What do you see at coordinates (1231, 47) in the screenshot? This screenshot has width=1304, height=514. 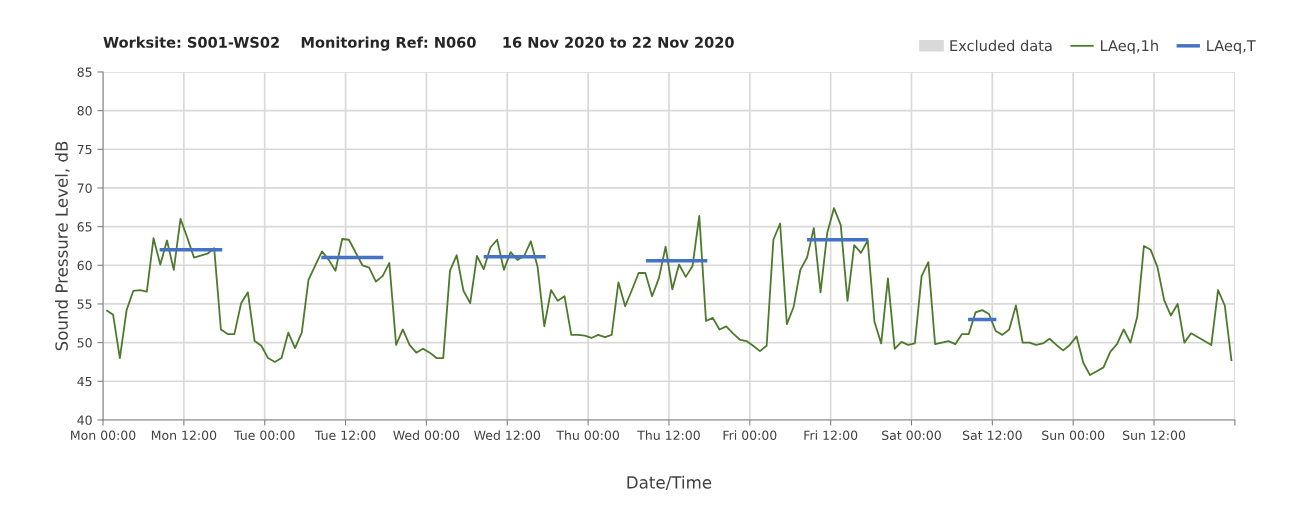 I see `legend-label: LAeq,T` at bounding box center [1231, 47].